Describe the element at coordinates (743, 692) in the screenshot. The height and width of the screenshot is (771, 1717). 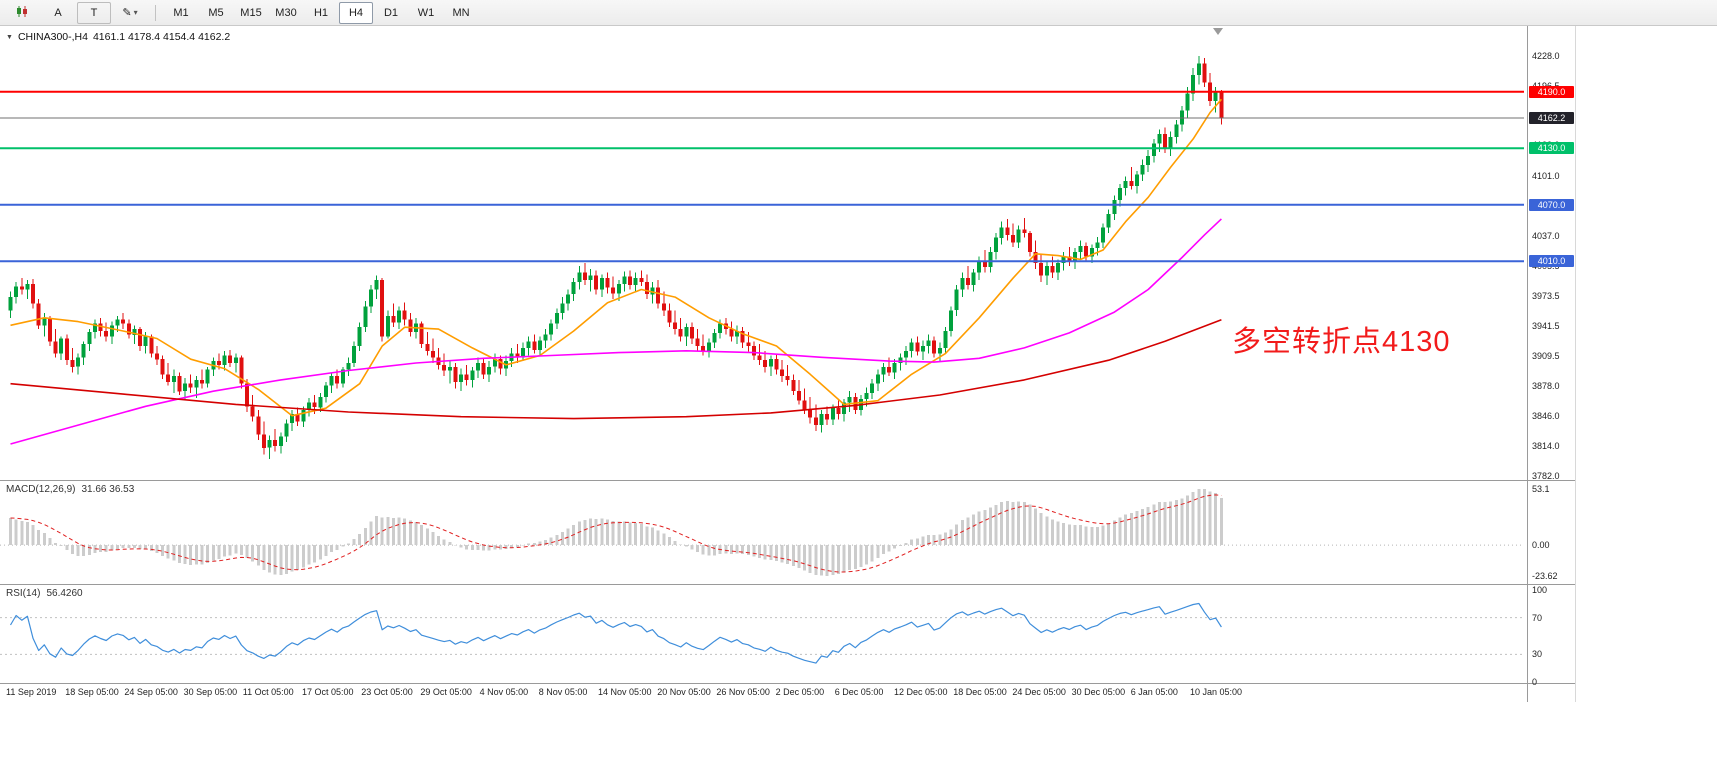
I see `time-axis-label: 26 Nov 05:00` at that location.